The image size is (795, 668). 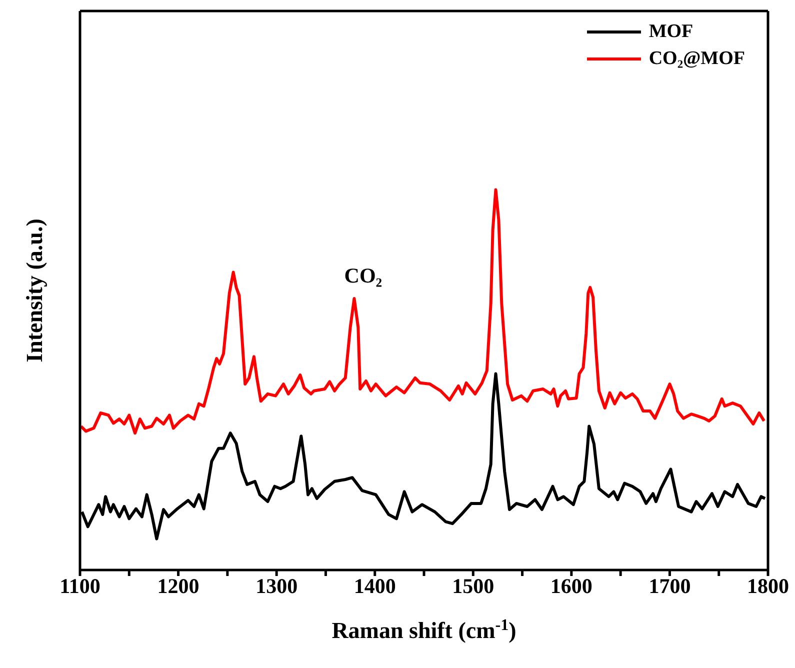 I want to click on legend-label: MOF, so click(x=671, y=31).